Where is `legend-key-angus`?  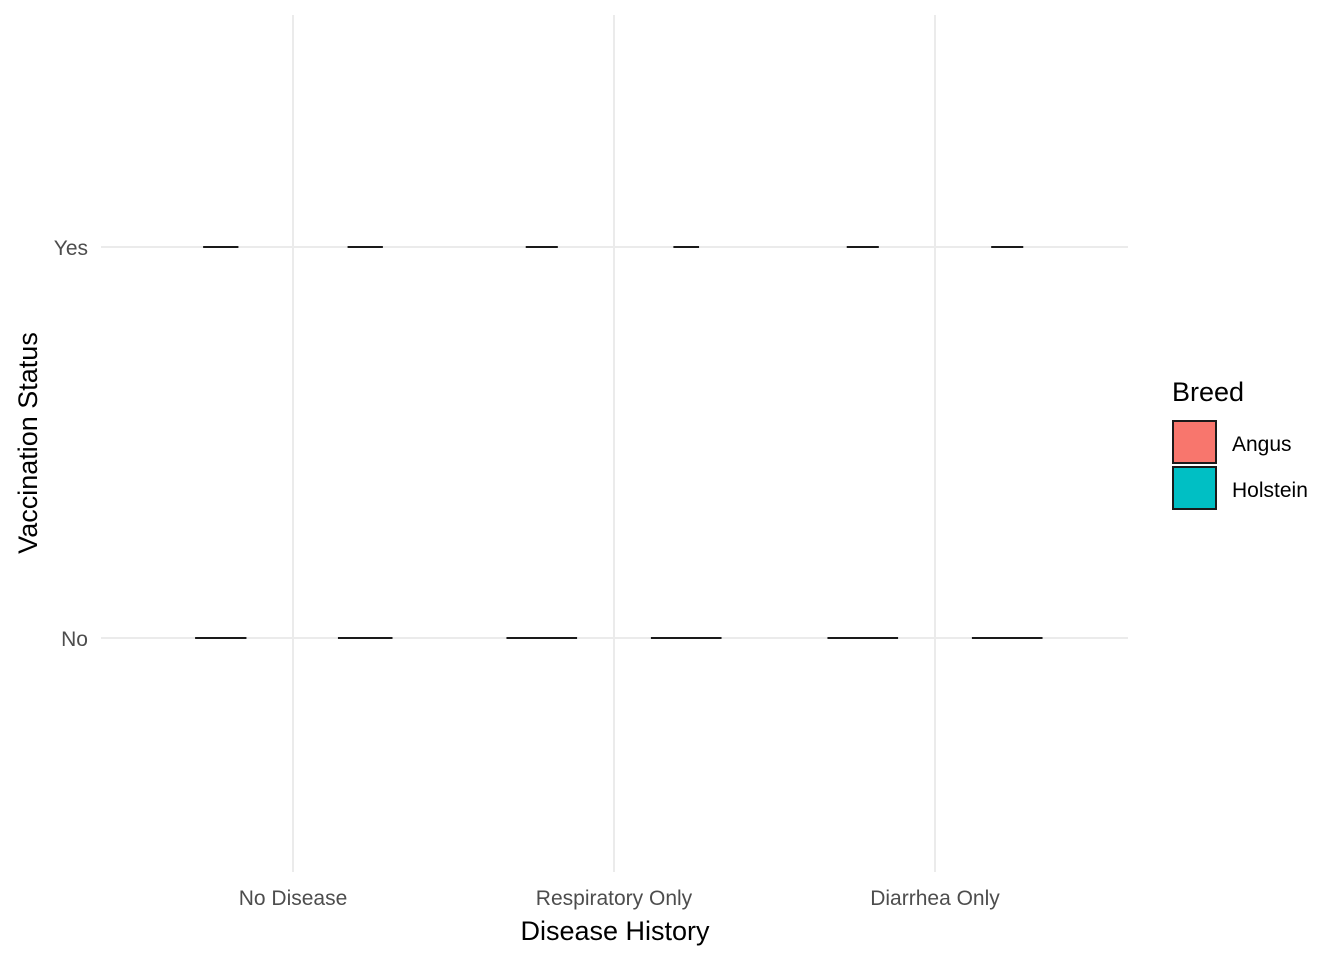 legend-key-angus is located at coordinates (1194, 442).